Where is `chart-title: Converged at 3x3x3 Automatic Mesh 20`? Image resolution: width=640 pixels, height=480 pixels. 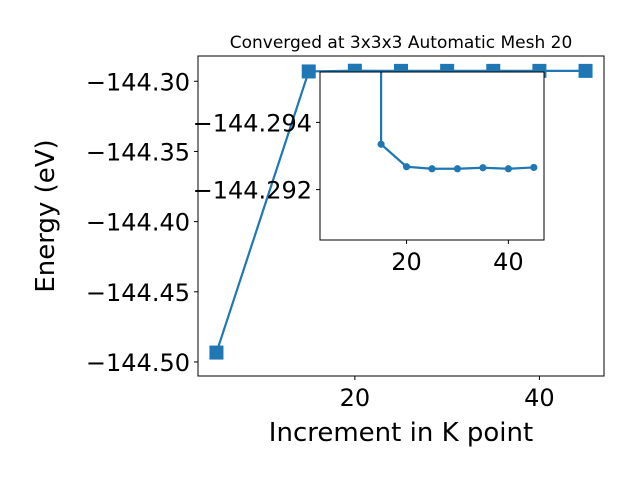 chart-title: Converged at 3x3x3 Automatic Mesh 20 is located at coordinates (401, 43).